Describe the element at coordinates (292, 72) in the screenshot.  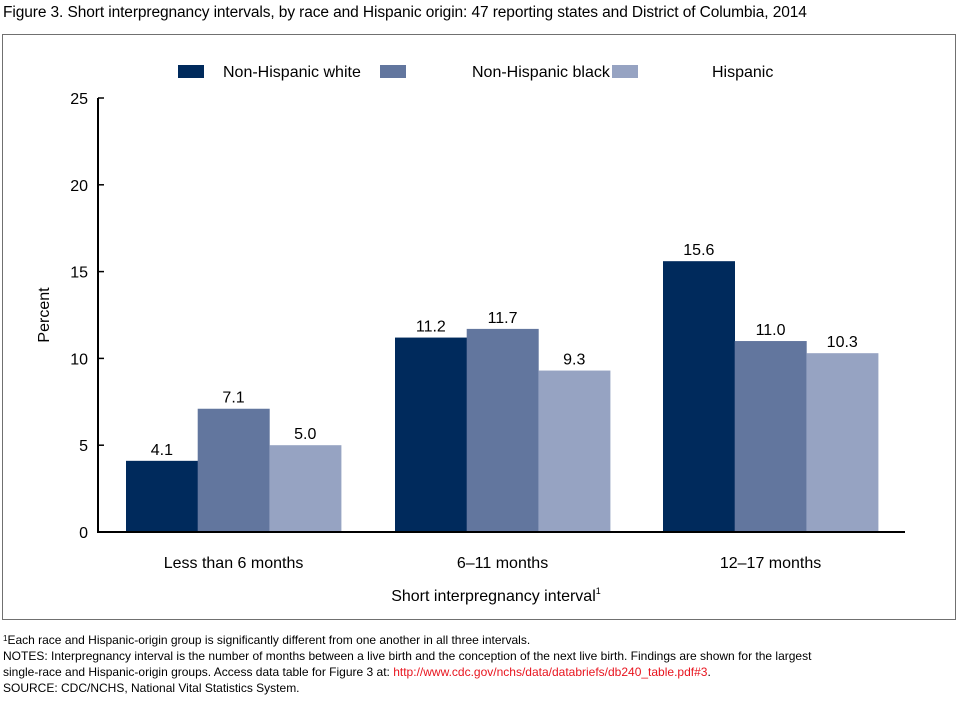
I see `legend-label: Non-Hispanic white` at that location.